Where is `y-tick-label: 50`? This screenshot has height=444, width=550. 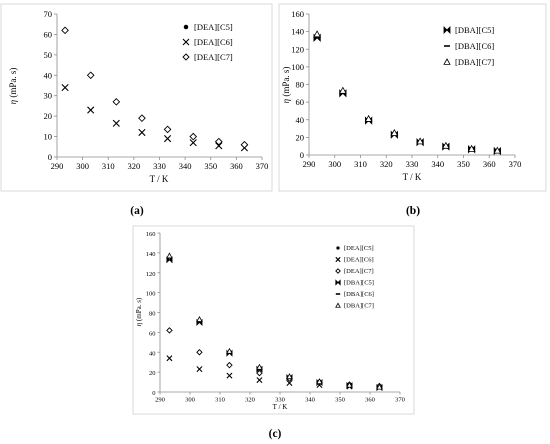
y-tick-label: 50 is located at coordinates (48, 55).